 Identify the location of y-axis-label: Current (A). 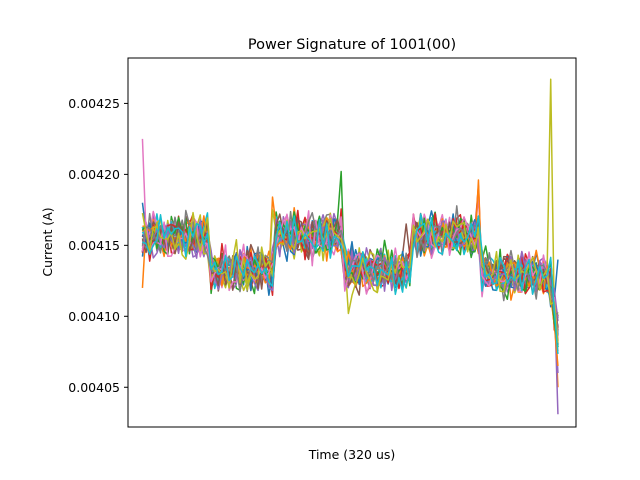
(47, 241).